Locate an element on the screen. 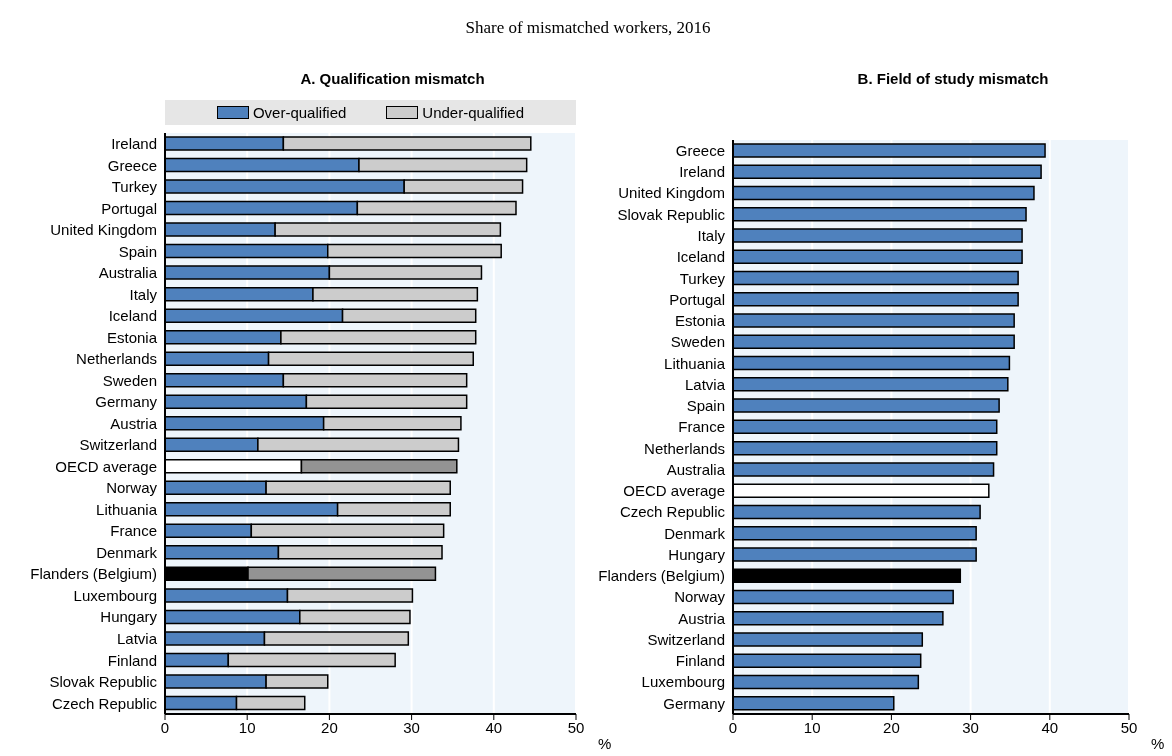  legend-label: Under-qualified is located at coordinates (473, 112).